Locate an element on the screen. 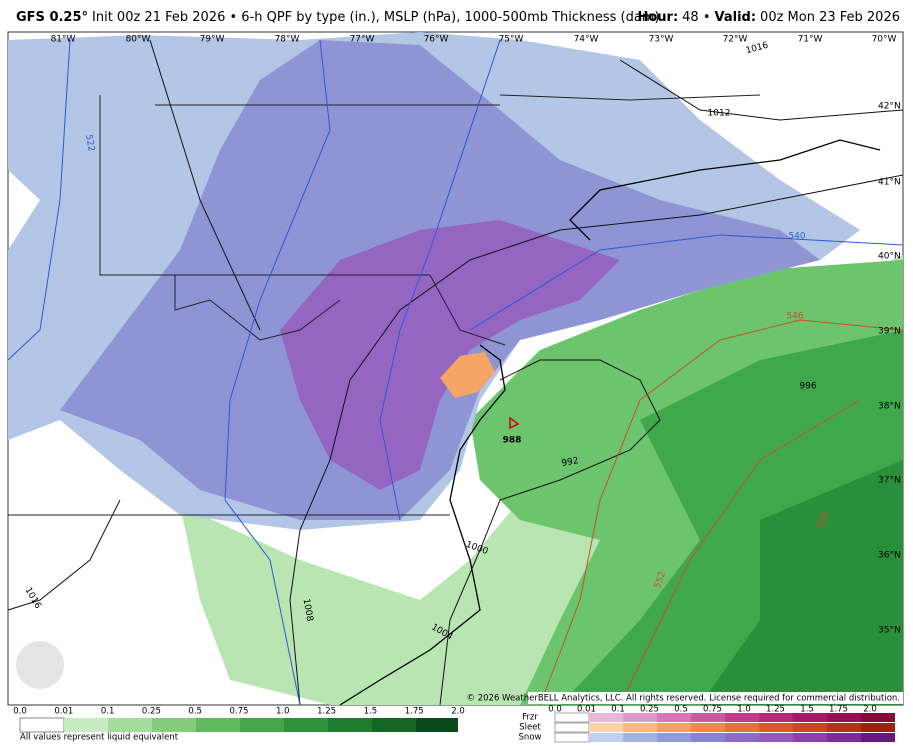 The height and width of the screenshot is (750, 913). low-pressure-label: 988 is located at coordinates (512, 441).